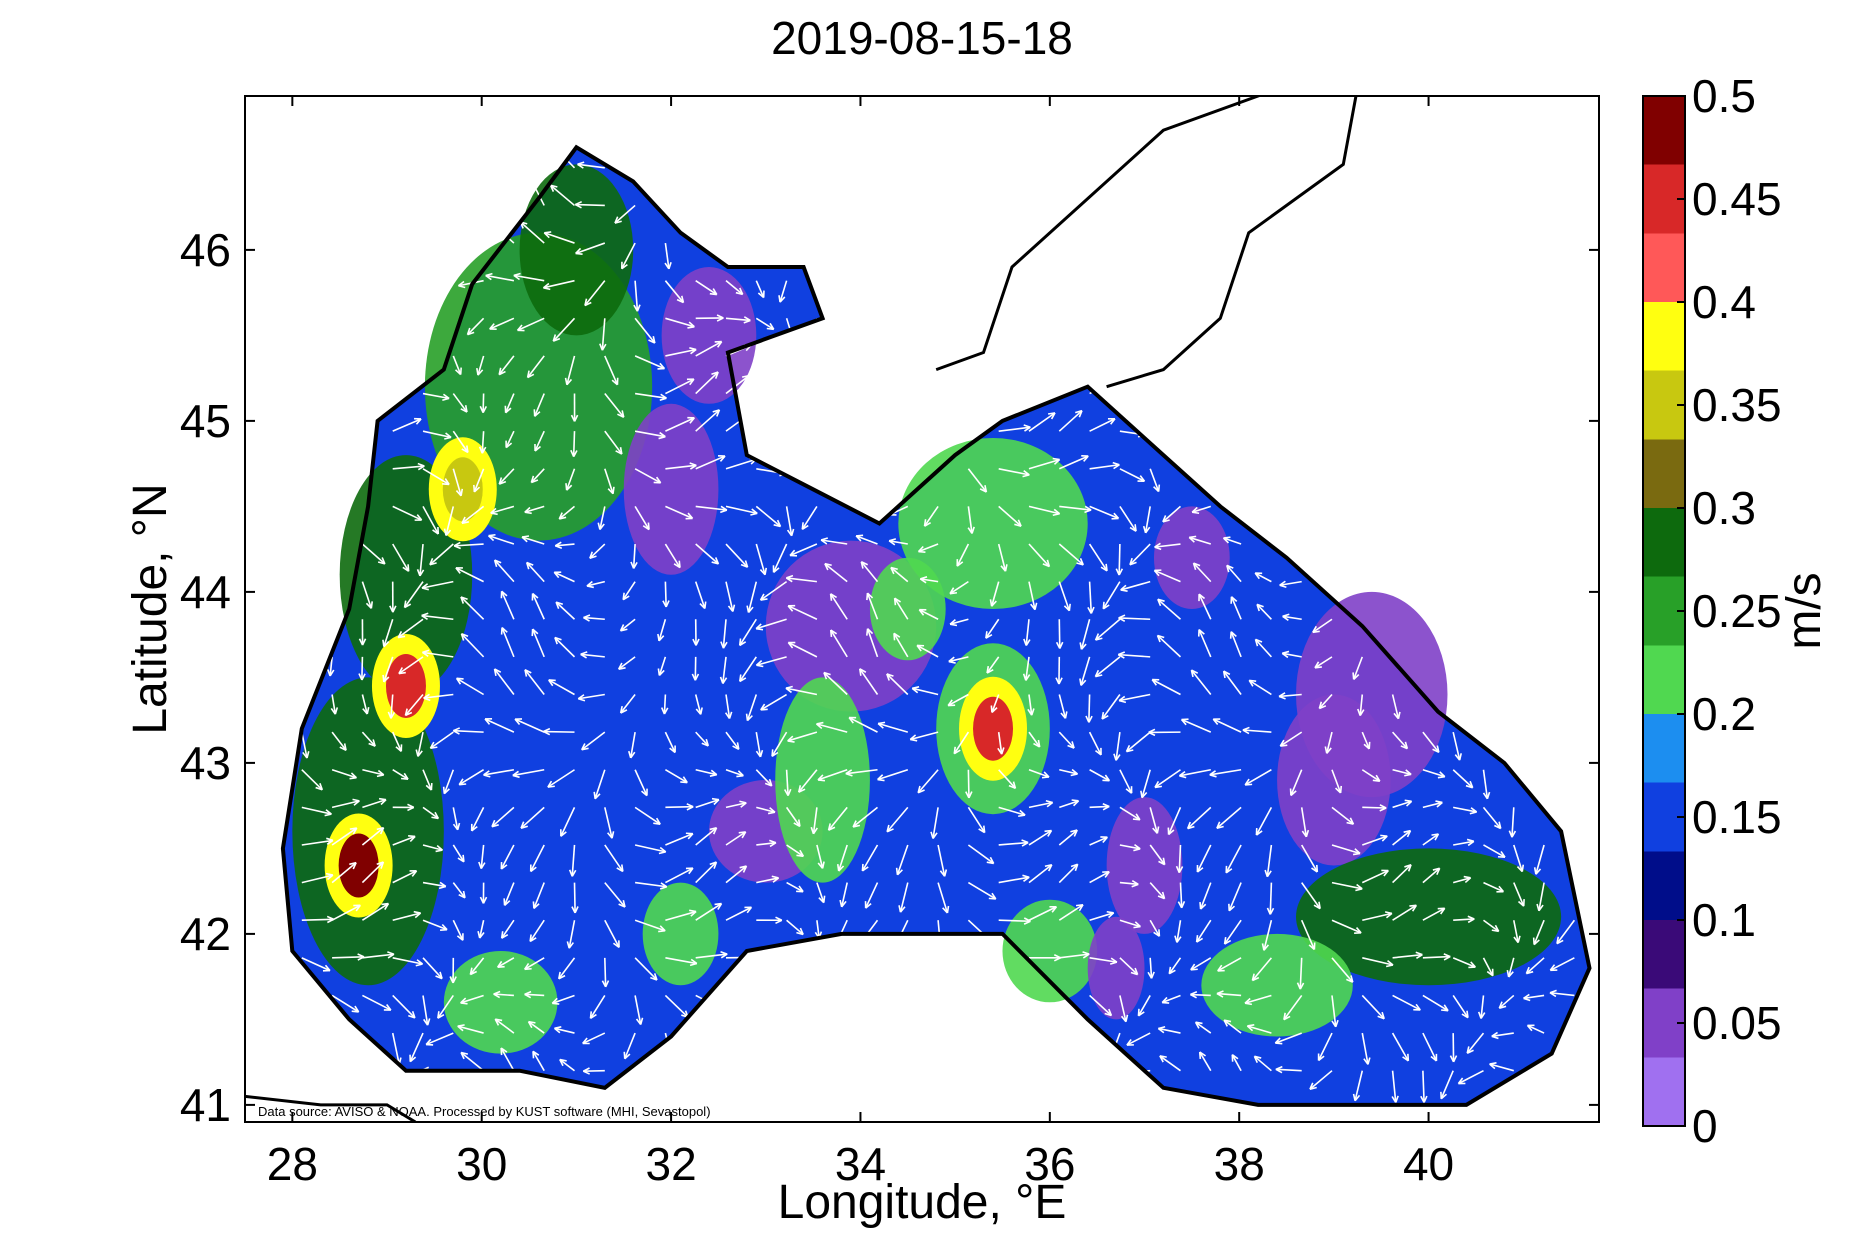  I want to click on y-tick-label: 41, so click(205, 1105).